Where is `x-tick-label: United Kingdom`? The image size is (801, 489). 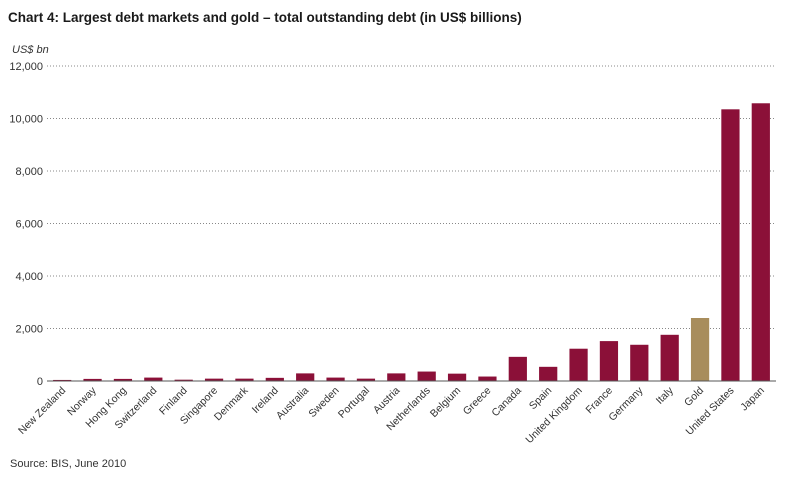 x-tick-label: United Kingdom is located at coordinates (553, 414).